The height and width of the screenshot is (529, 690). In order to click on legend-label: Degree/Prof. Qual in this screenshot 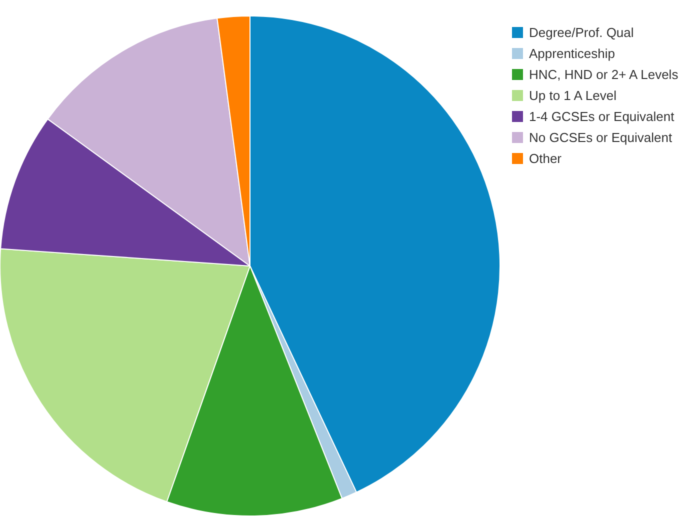, I will do `click(581, 32)`.